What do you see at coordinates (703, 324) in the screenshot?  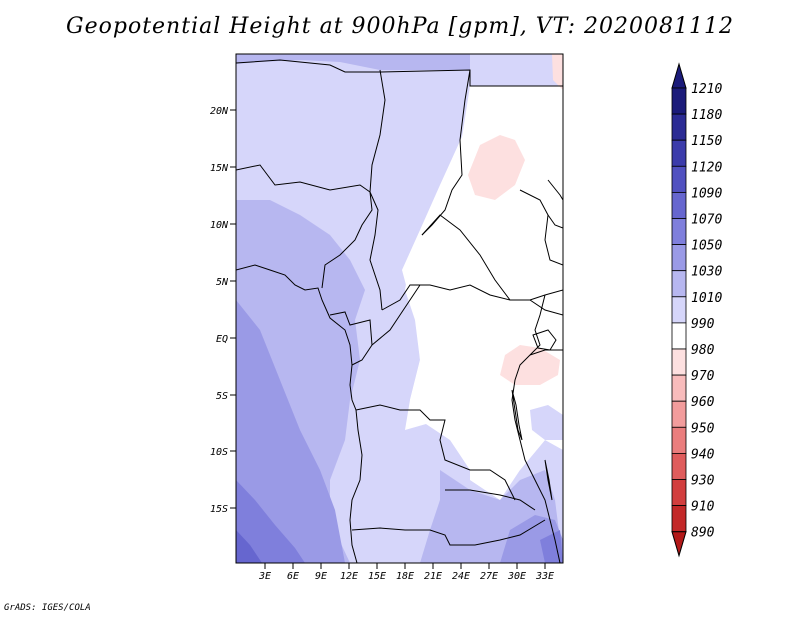 I see `colorbar-level-label: 990` at bounding box center [703, 324].